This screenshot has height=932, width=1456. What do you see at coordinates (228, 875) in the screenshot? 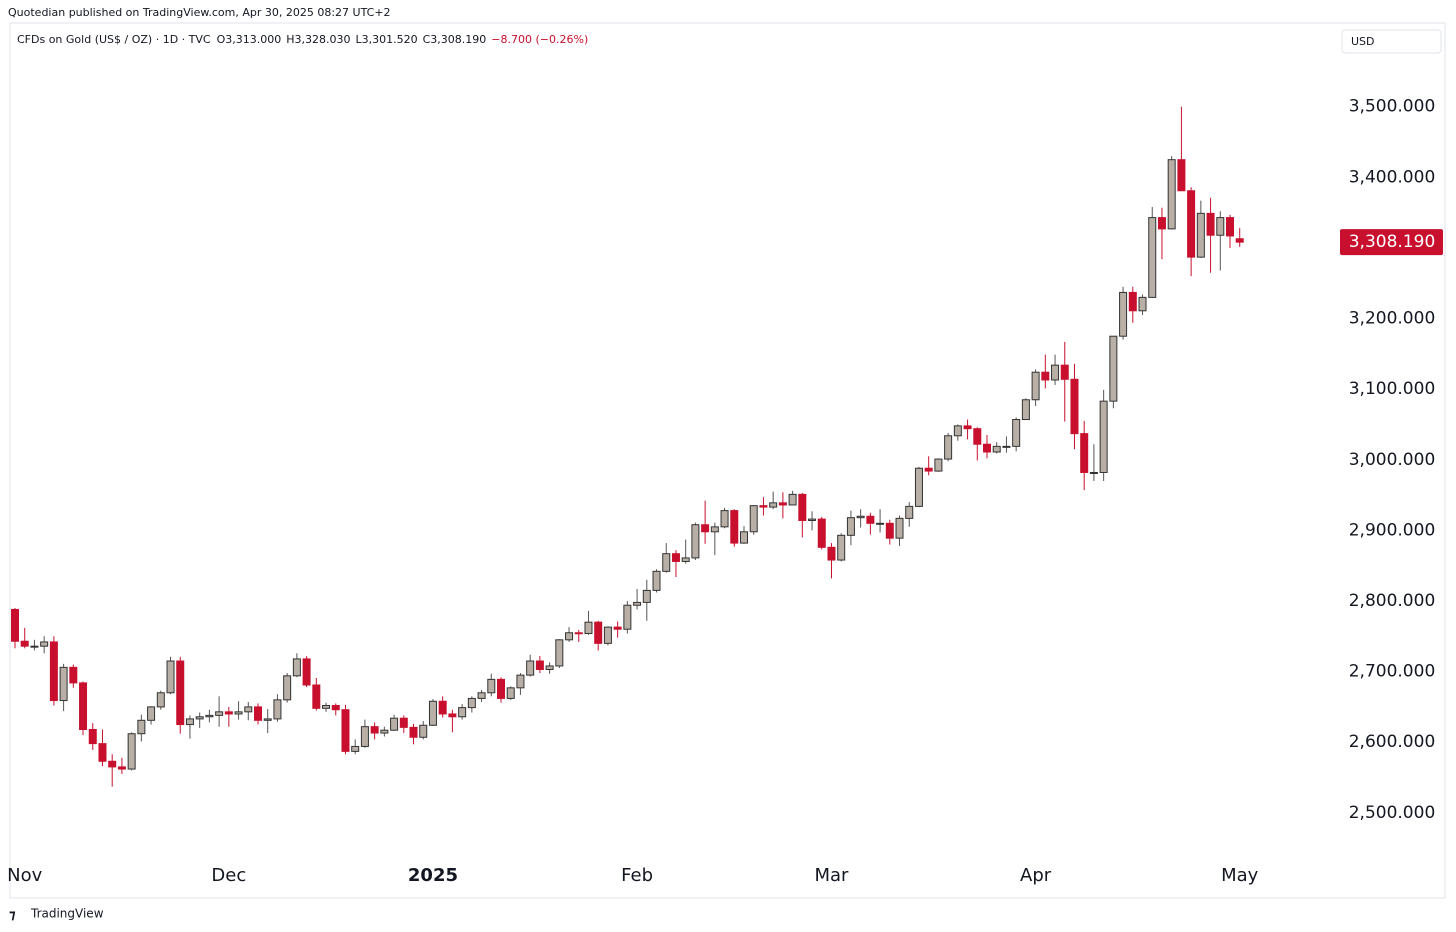
I see `x-tick-label: Dec` at bounding box center [228, 875].